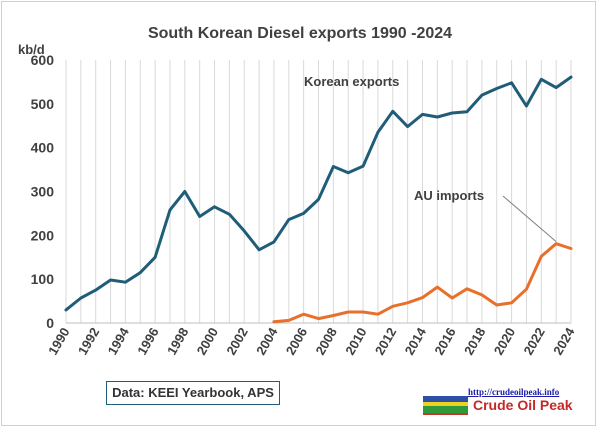 Image resolution: width=599 pixels, height=429 pixels. Describe the element at coordinates (50, 323) in the screenshot. I see `y-tick-label: 0` at that location.